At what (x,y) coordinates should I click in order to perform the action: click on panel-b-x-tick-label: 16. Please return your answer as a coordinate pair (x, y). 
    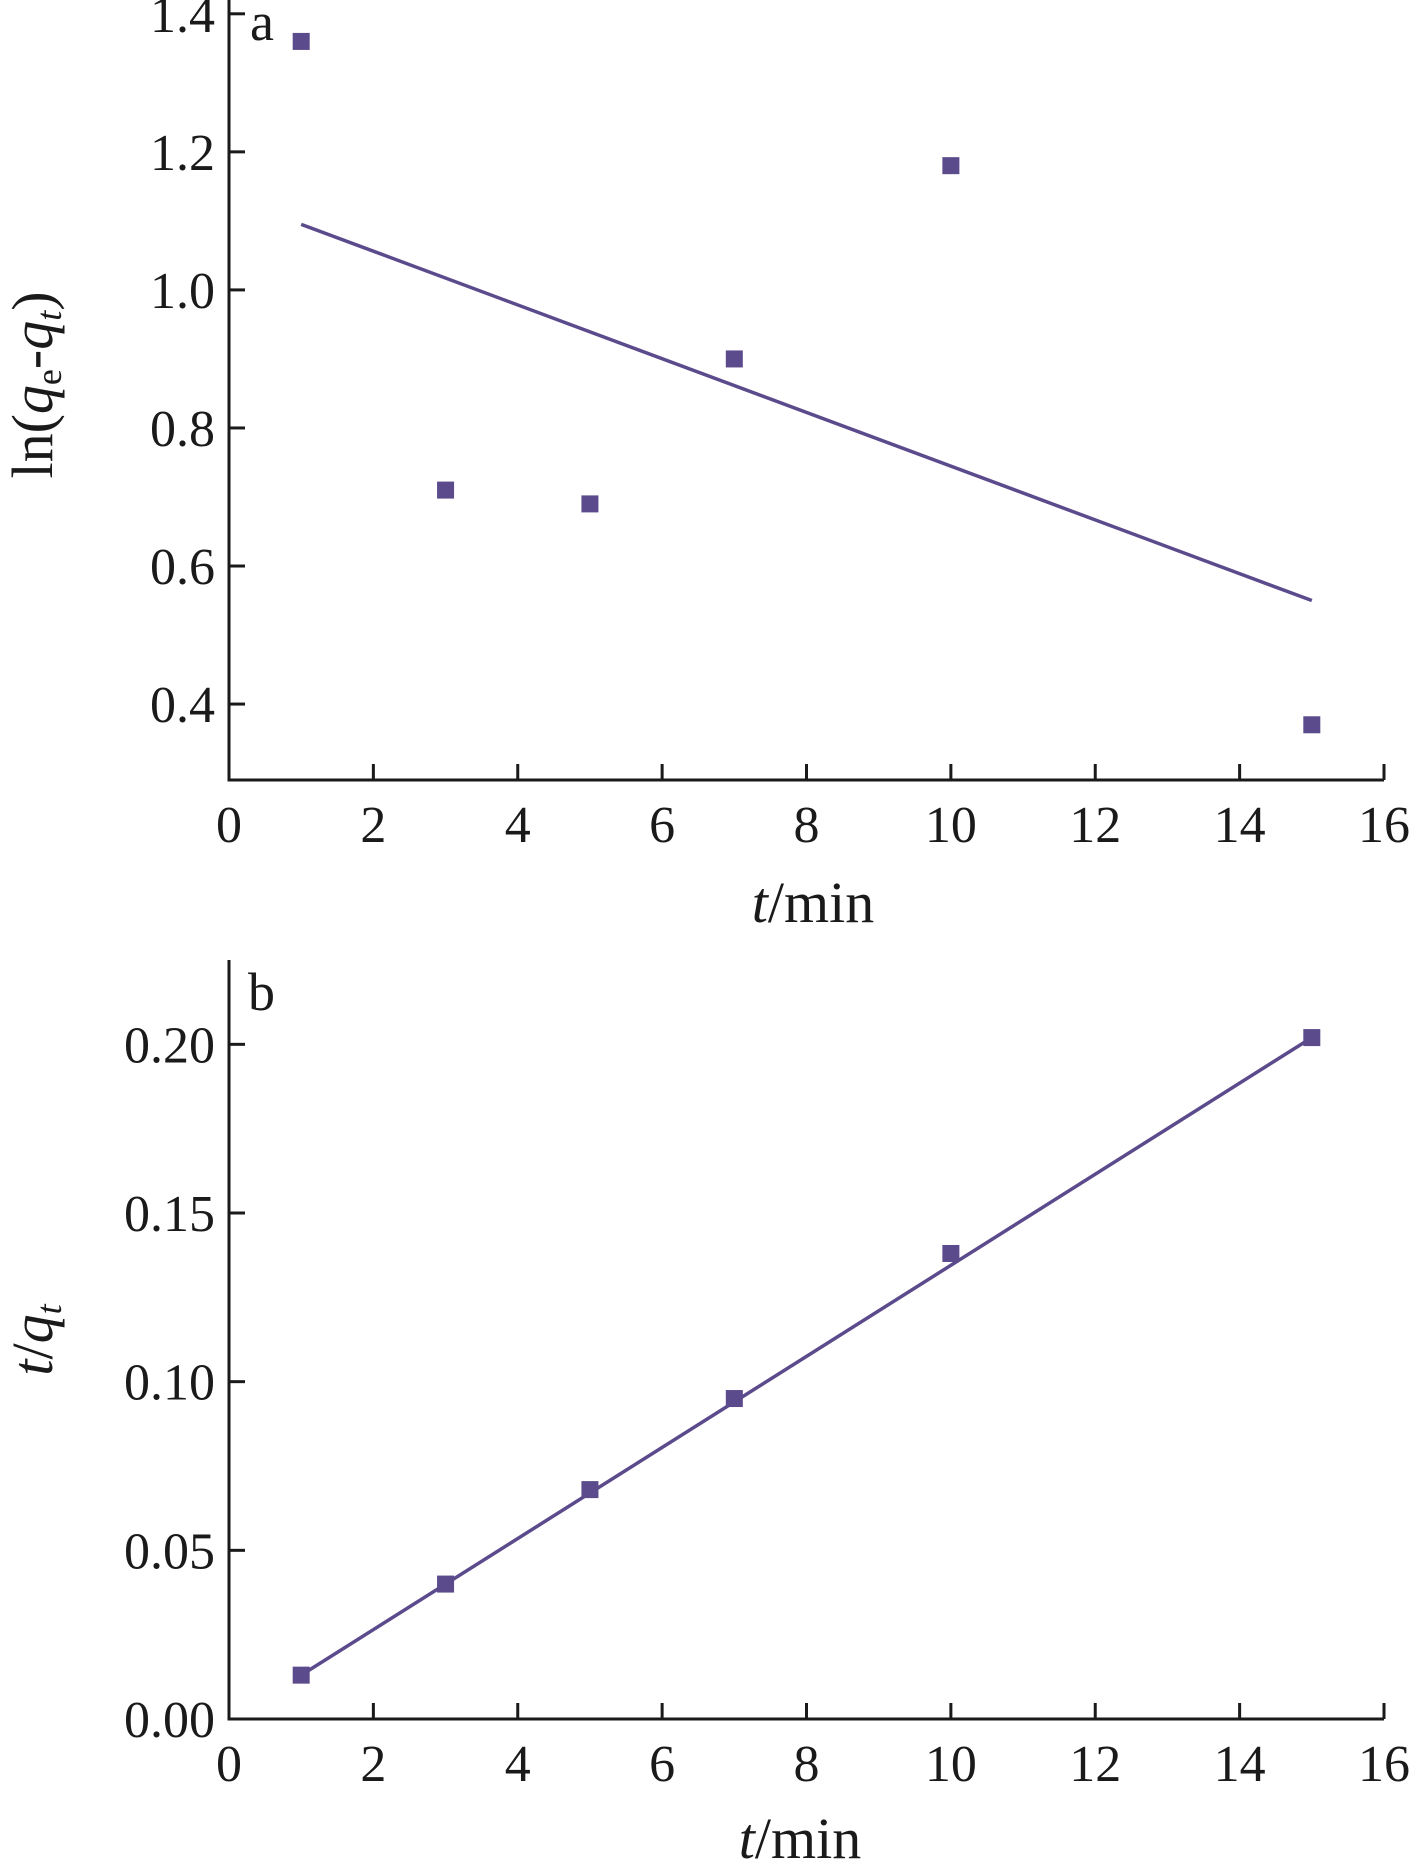
    Looking at the image, I should click on (1384, 1764).